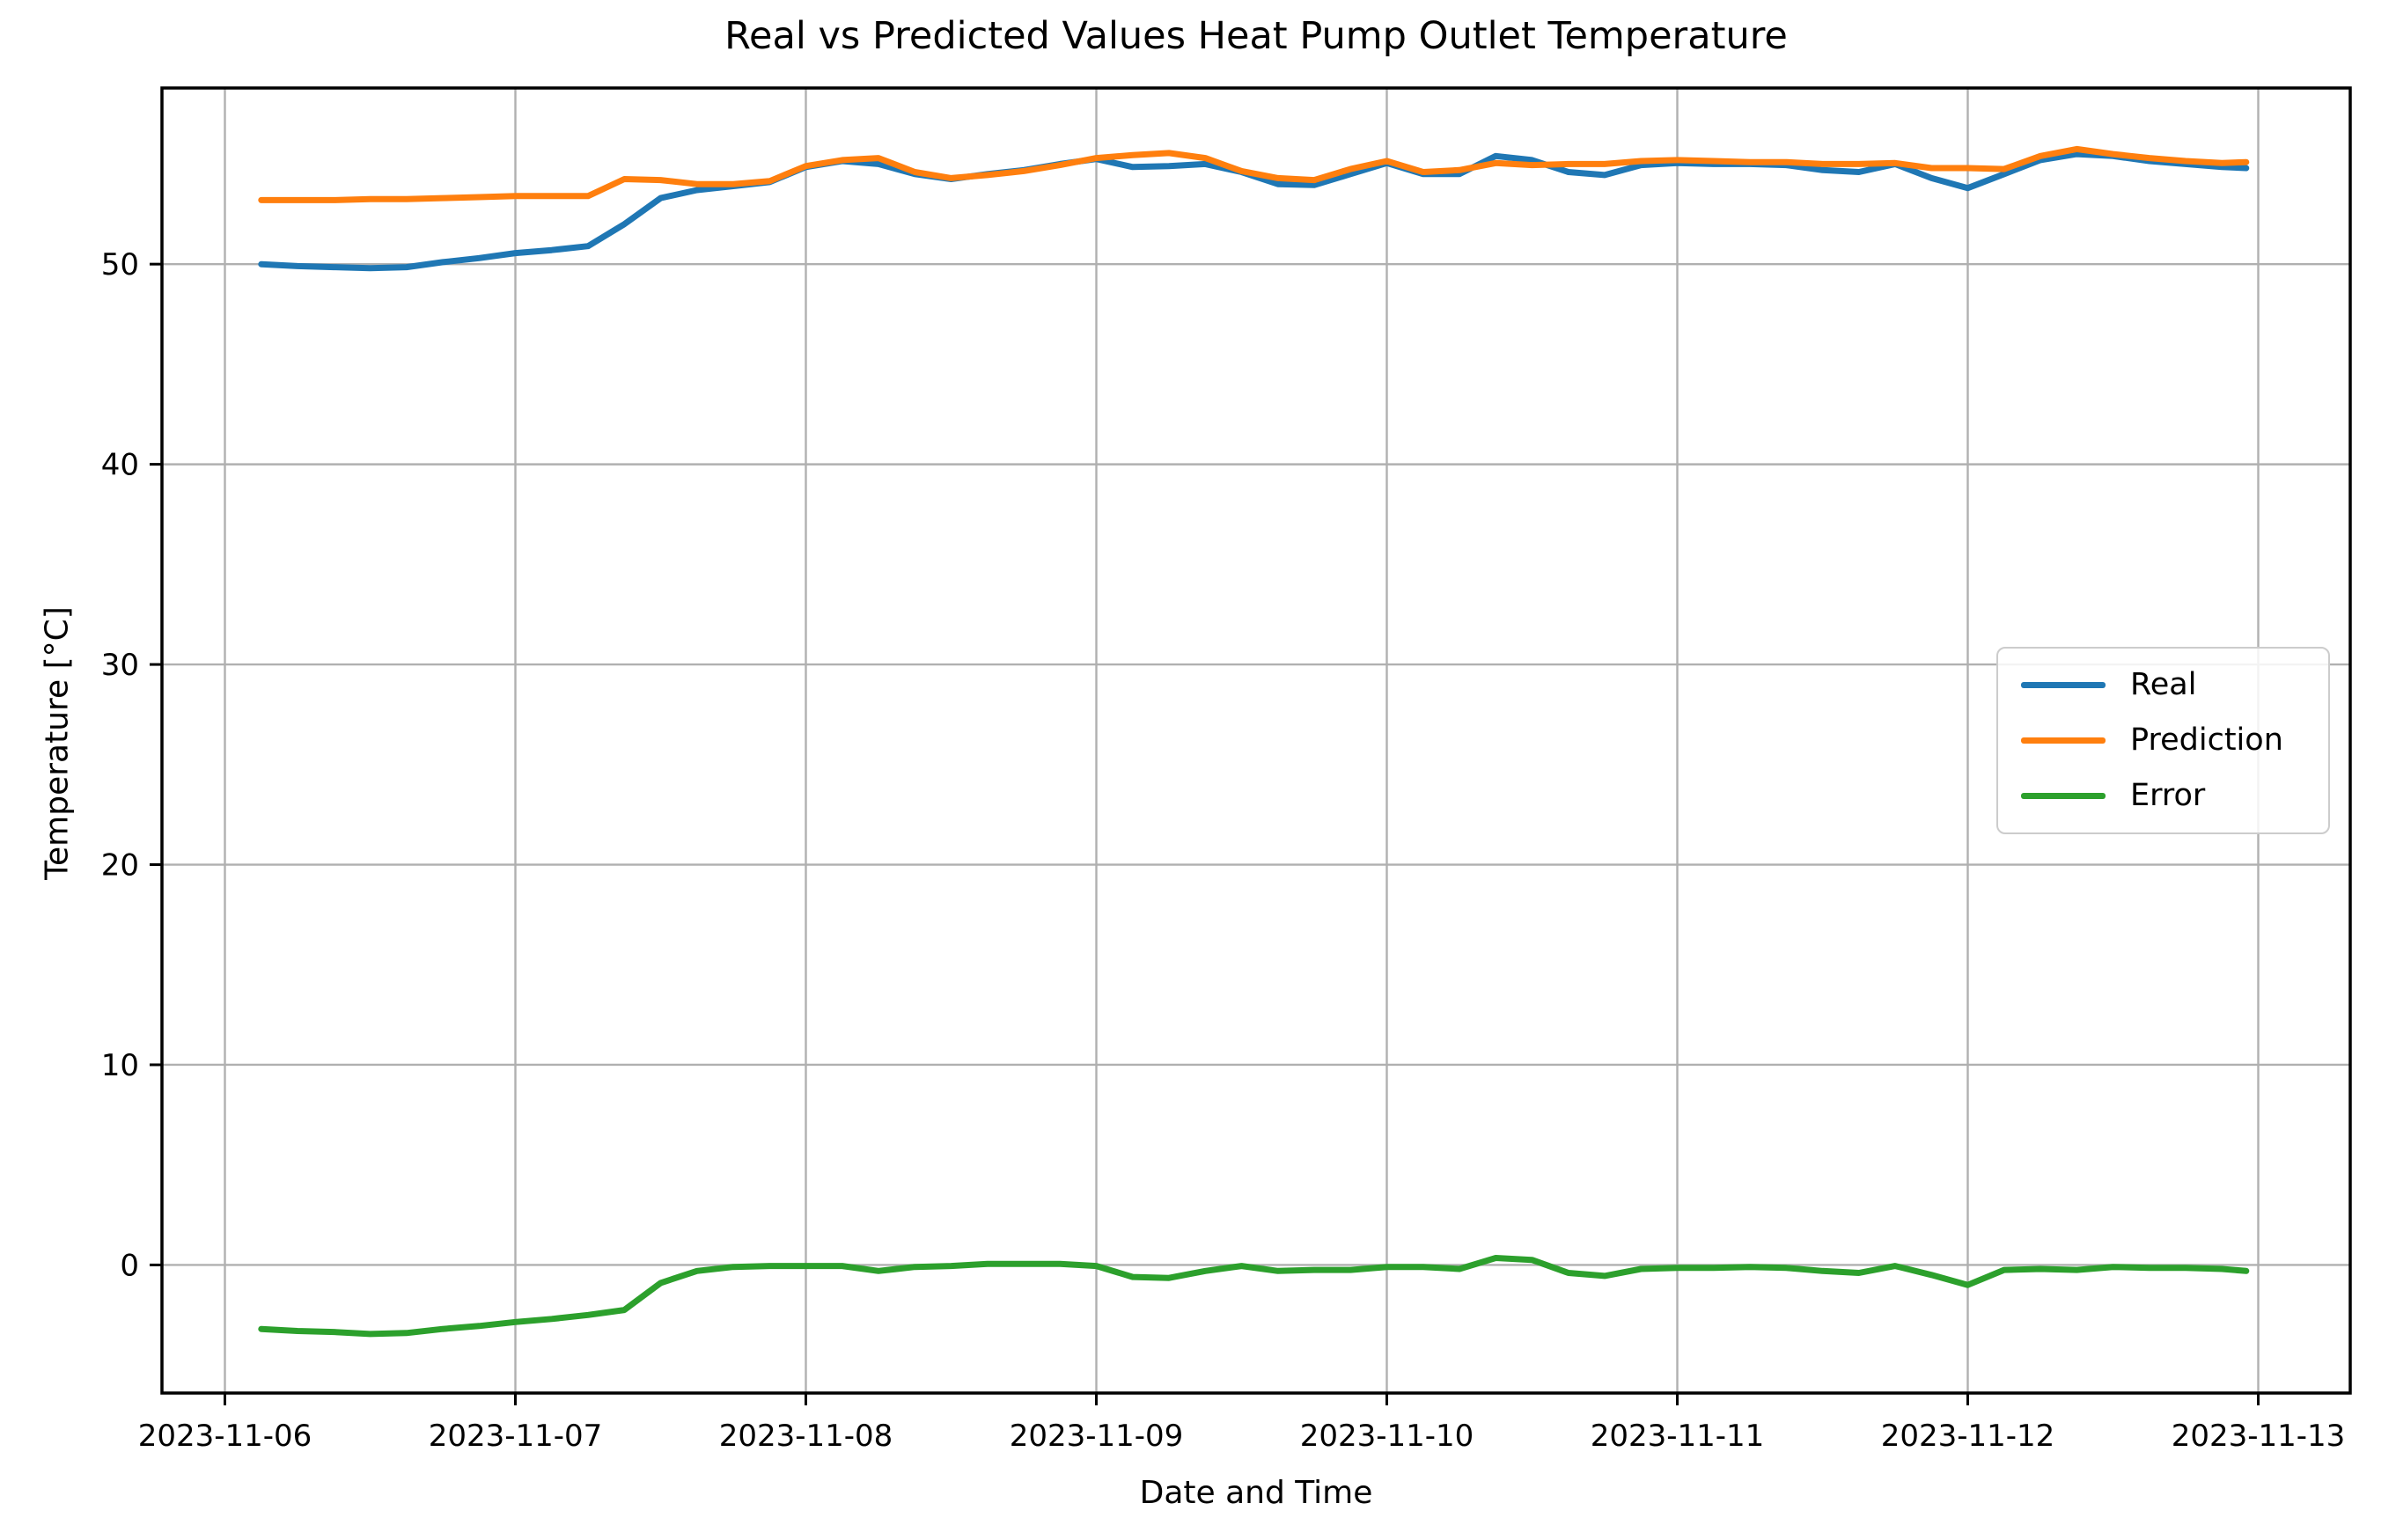 This screenshot has height=1540, width=2396. What do you see at coordinates (2063, 796) in the screenshot?
I see `error-line-swatch` at bounding box center [2063, 796].